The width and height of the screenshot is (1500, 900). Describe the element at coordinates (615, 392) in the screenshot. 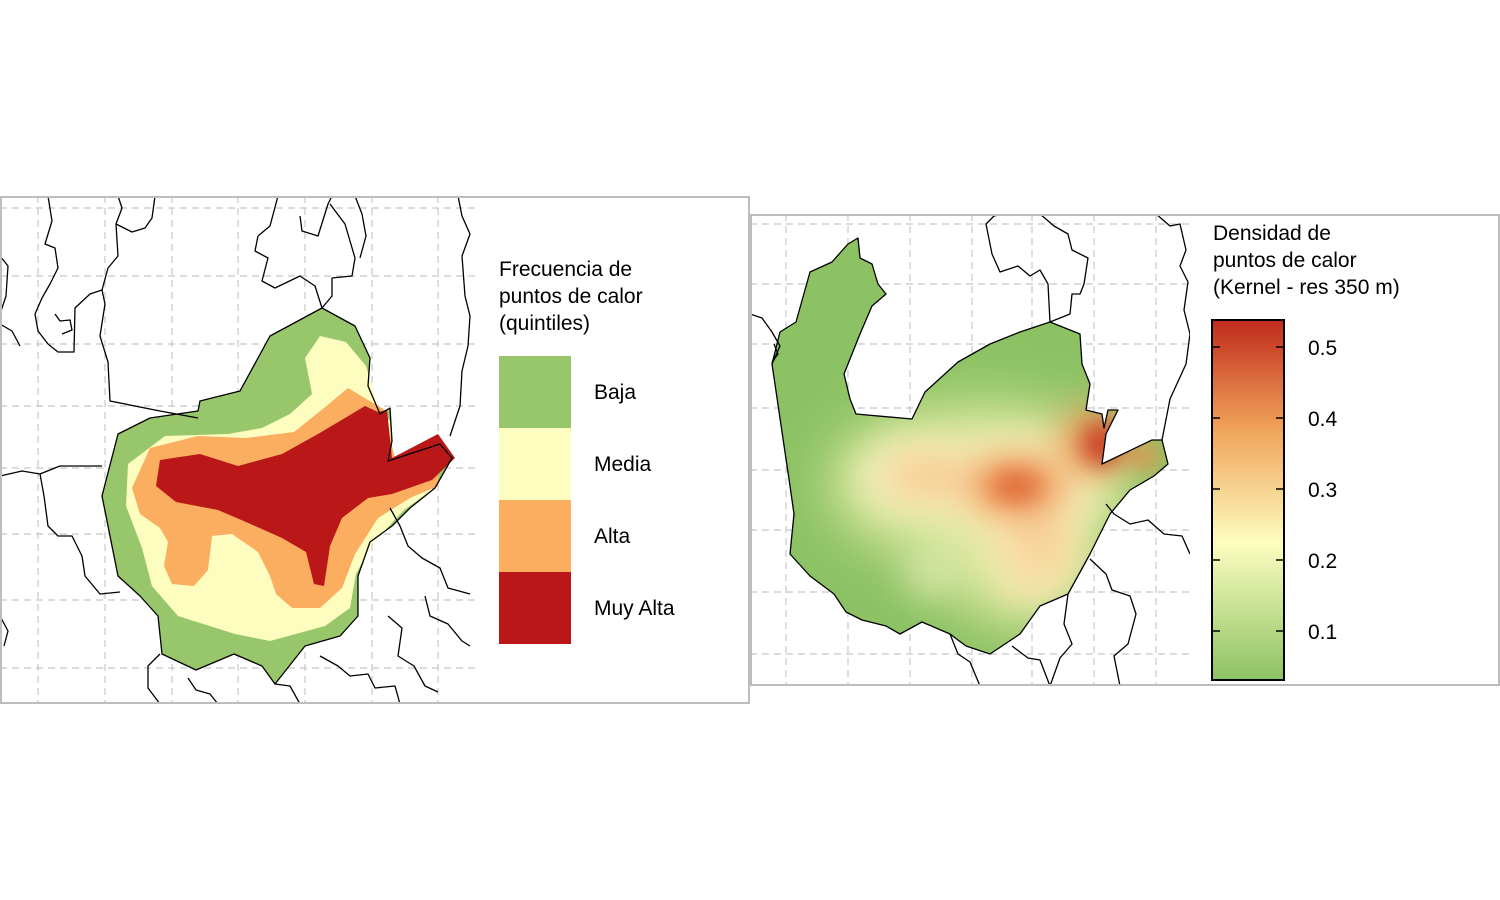

I see `legend-label-baja: Baja` at that location.